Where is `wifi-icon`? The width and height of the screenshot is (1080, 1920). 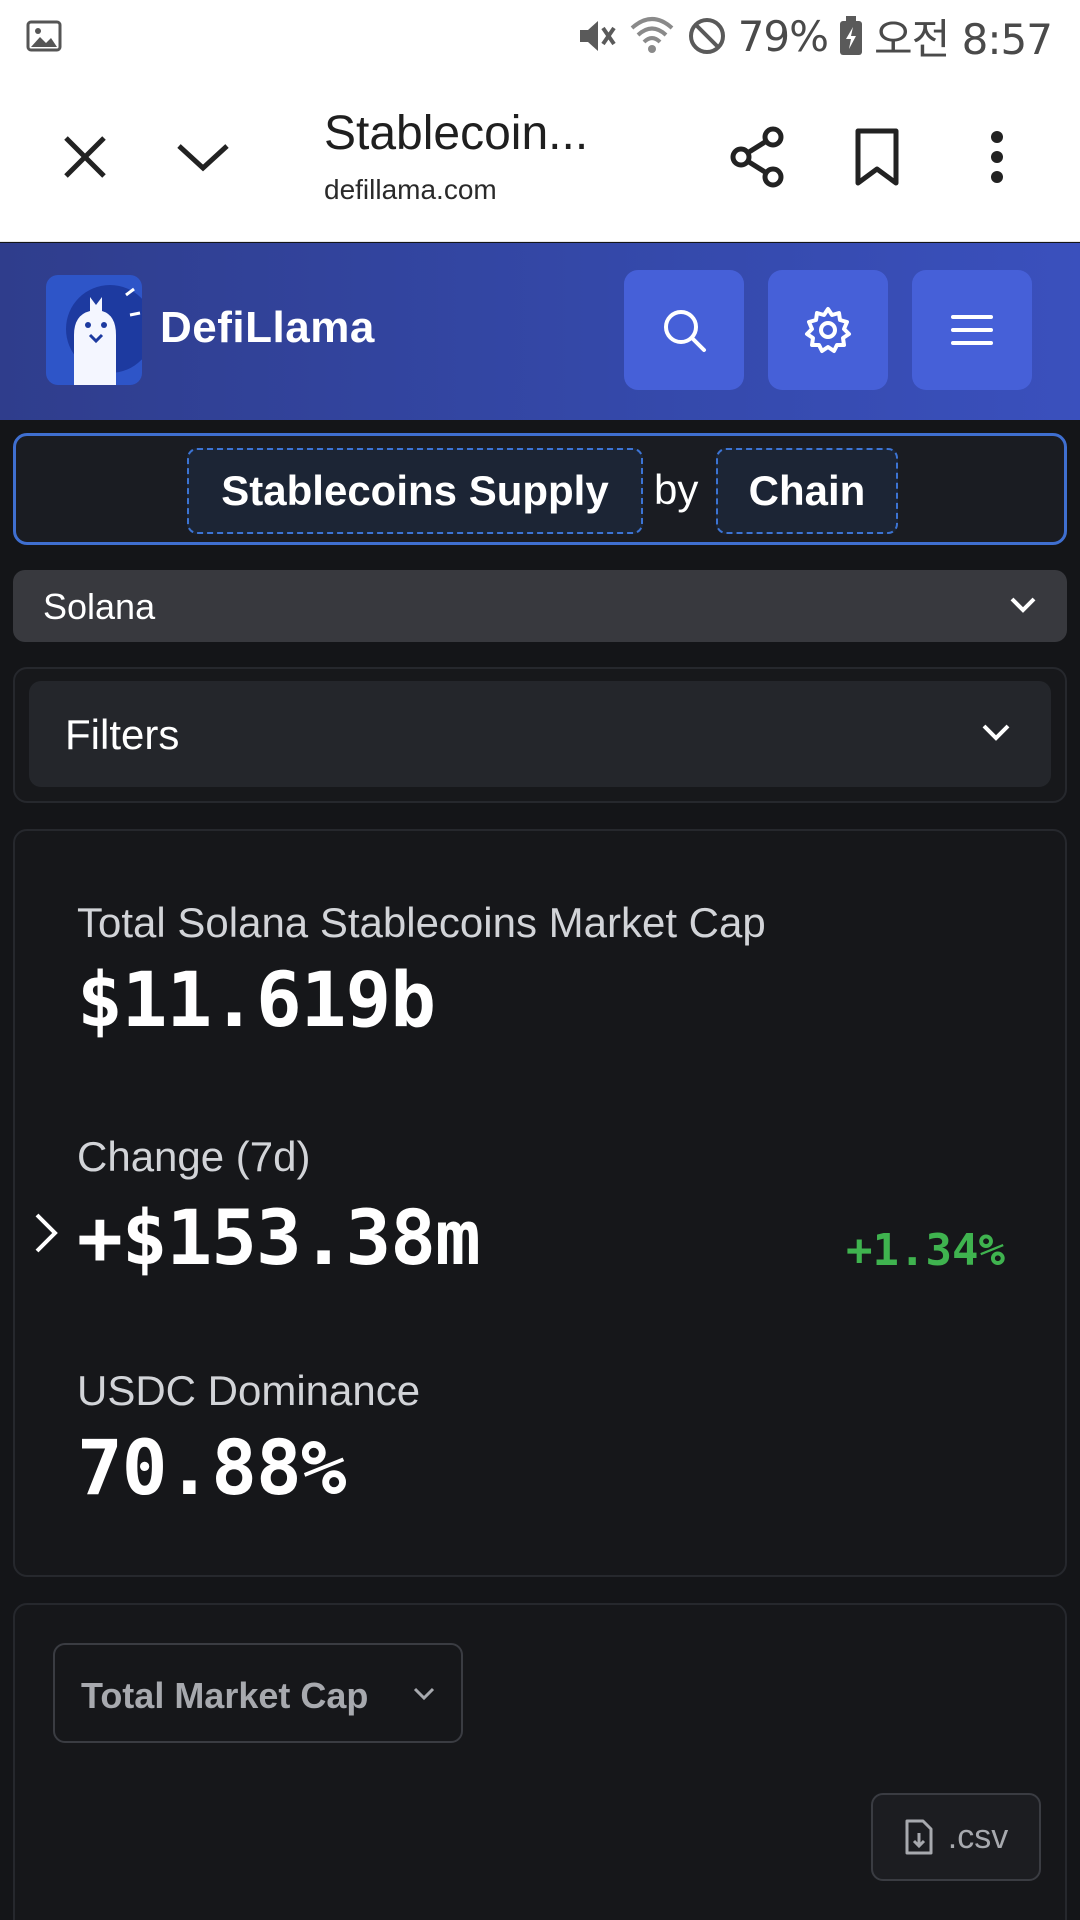
wifi-icon is located at coordinates (652, 35).